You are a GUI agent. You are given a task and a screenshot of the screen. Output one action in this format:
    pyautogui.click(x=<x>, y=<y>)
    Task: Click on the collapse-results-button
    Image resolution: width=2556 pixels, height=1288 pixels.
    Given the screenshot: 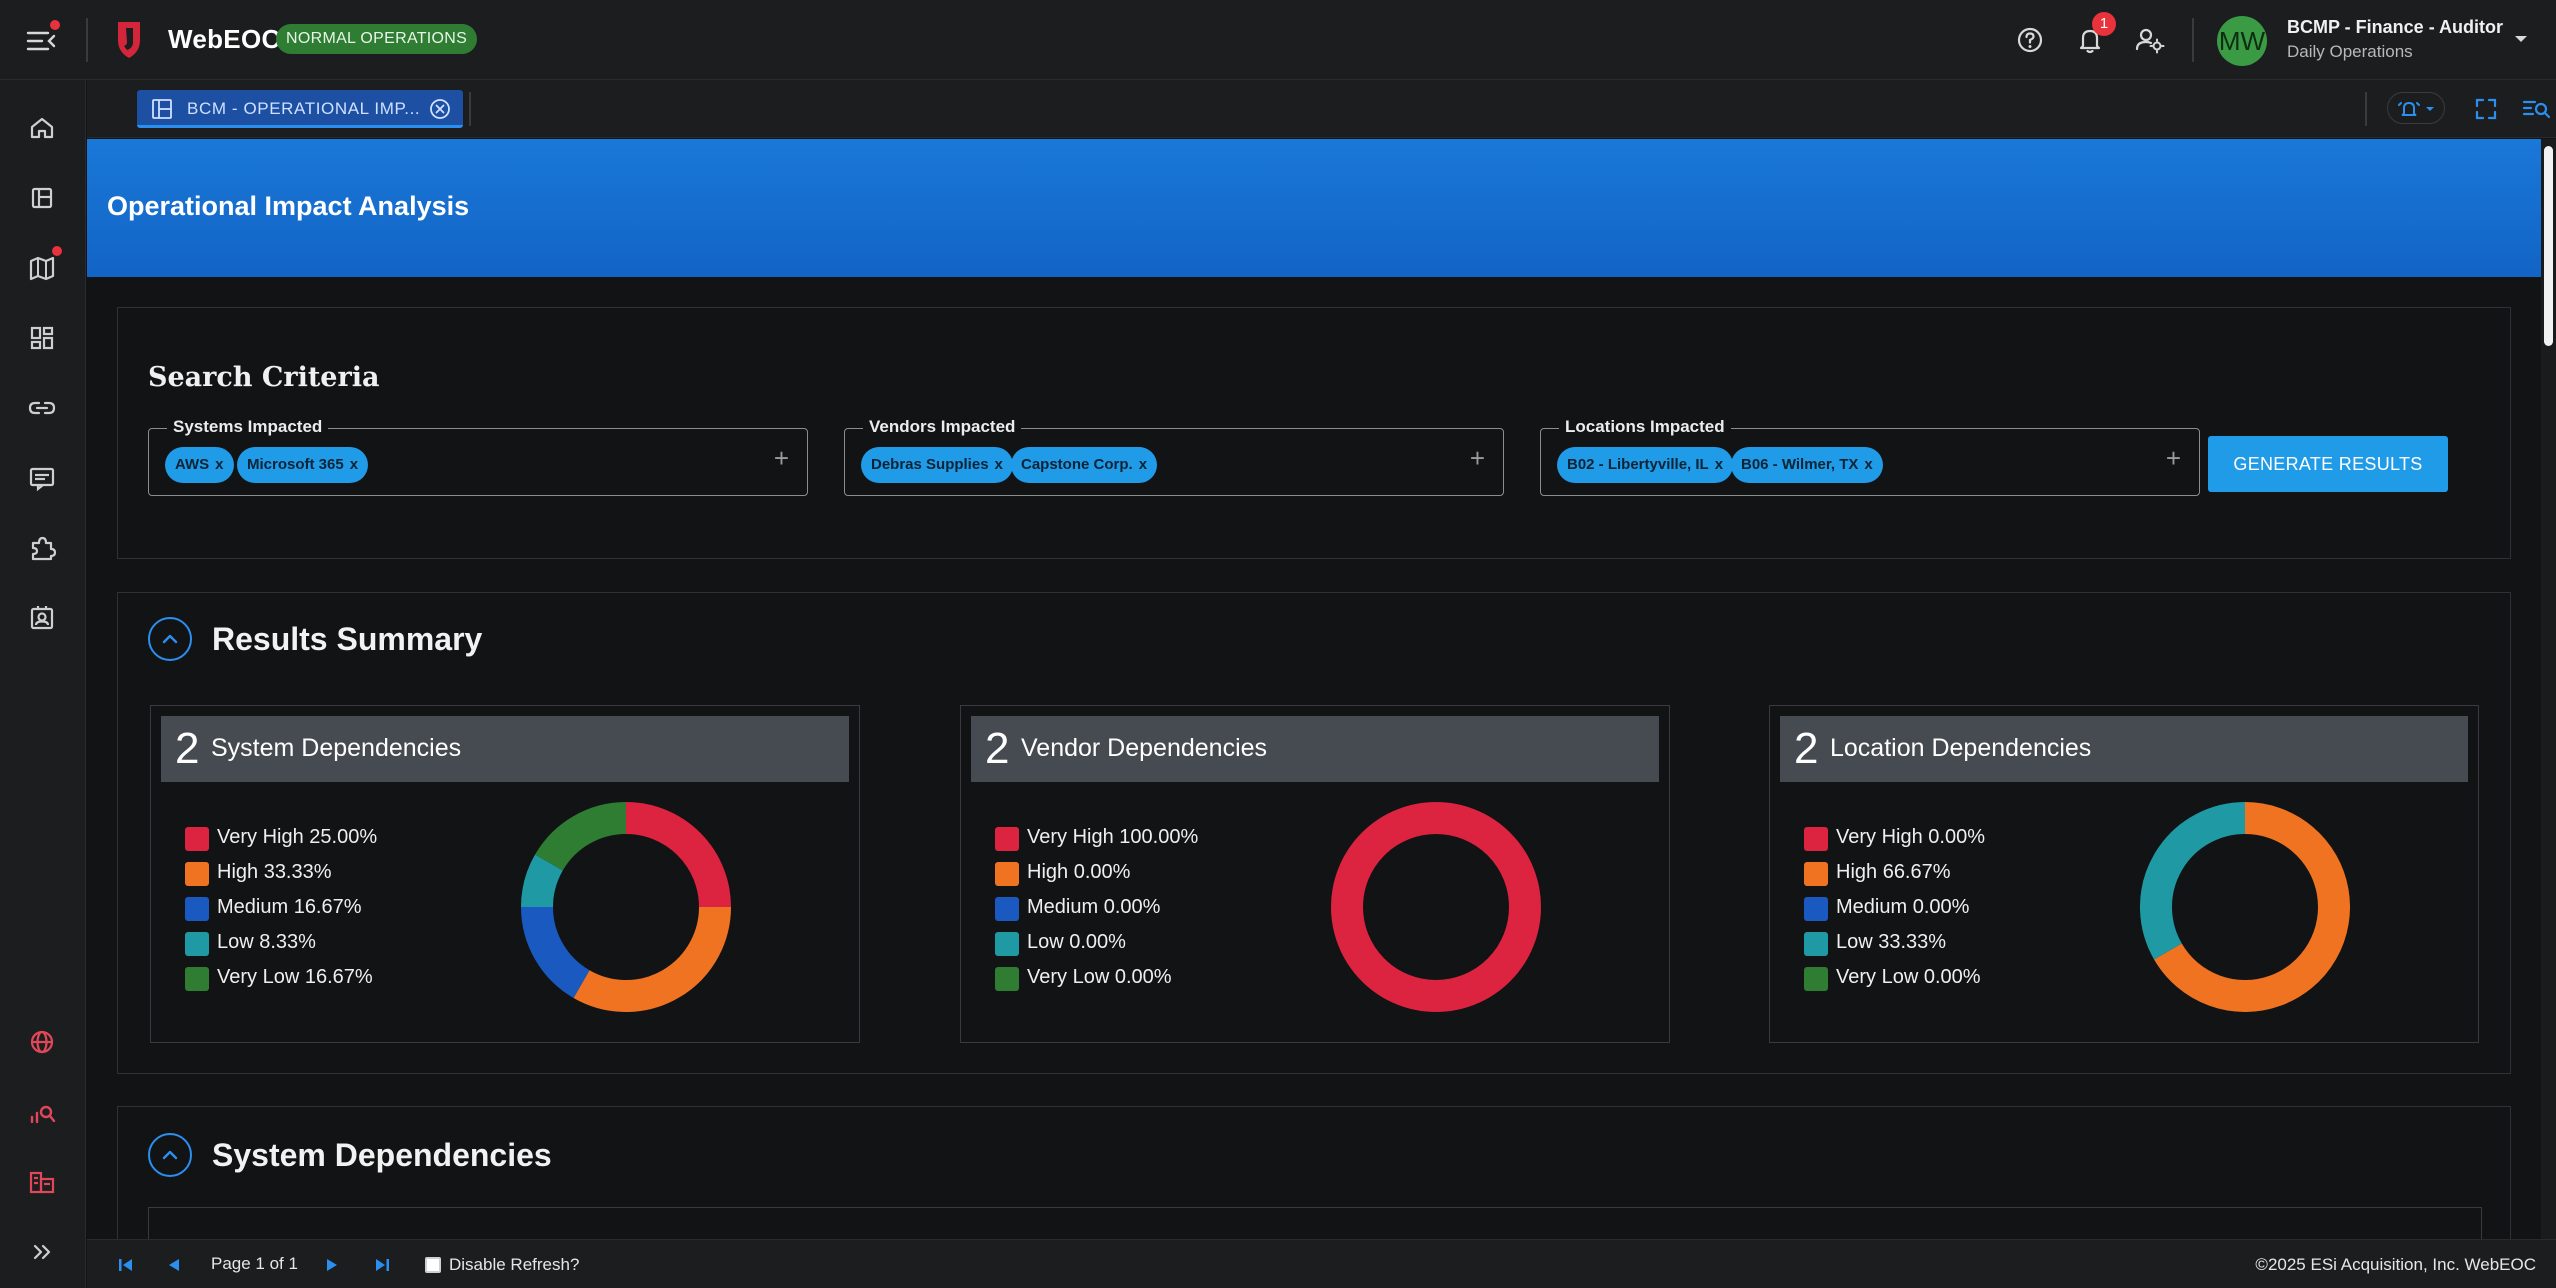 What is the action you would take?
    pyautogui.click(x=170, y=639)
    